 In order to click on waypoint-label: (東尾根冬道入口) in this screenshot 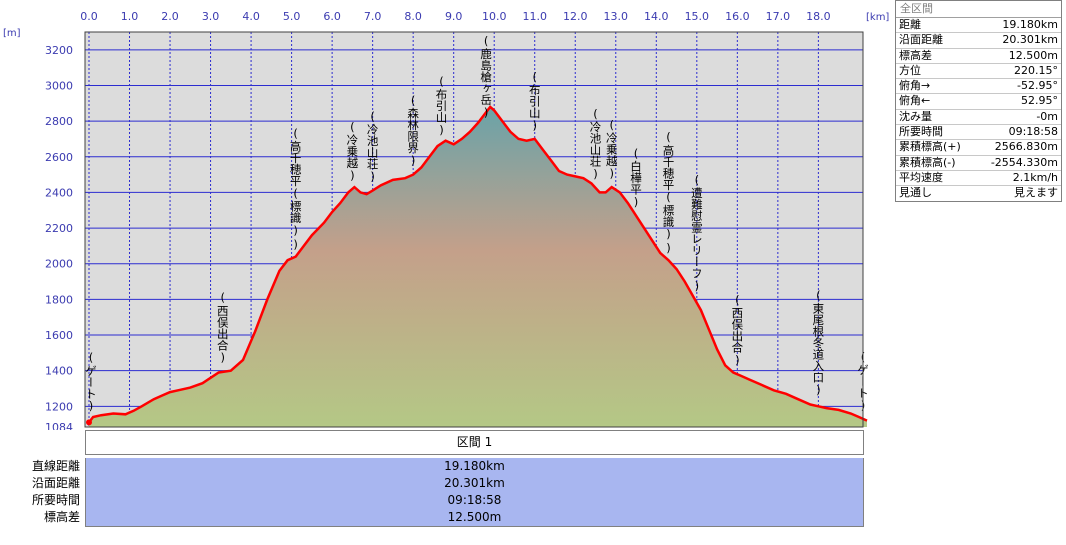, I will do `click(818, 343)`.